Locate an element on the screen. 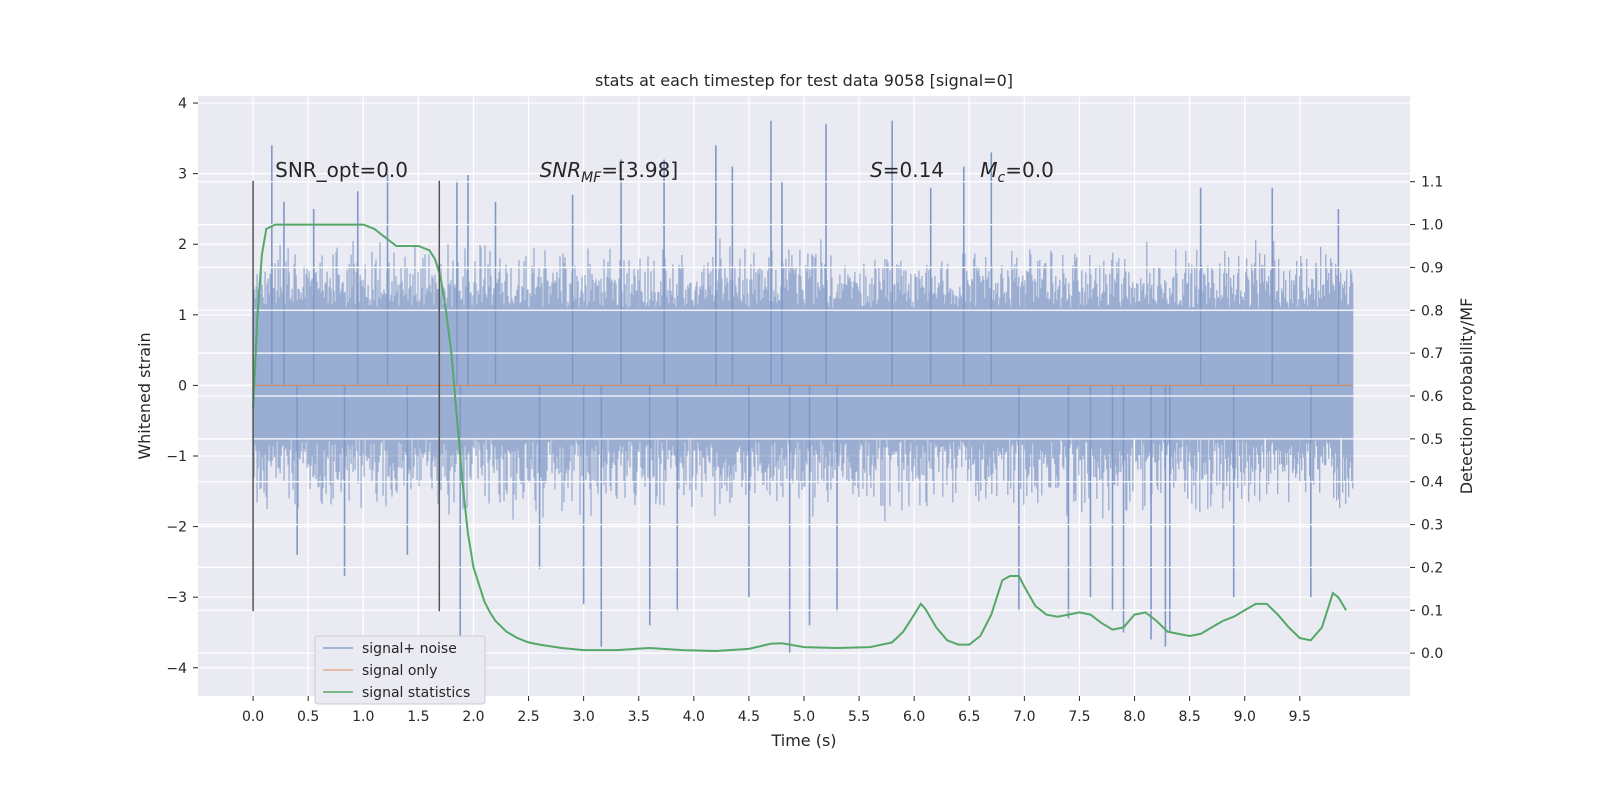  x-tick-label: 3.0 is located at coordinates (584, 717).